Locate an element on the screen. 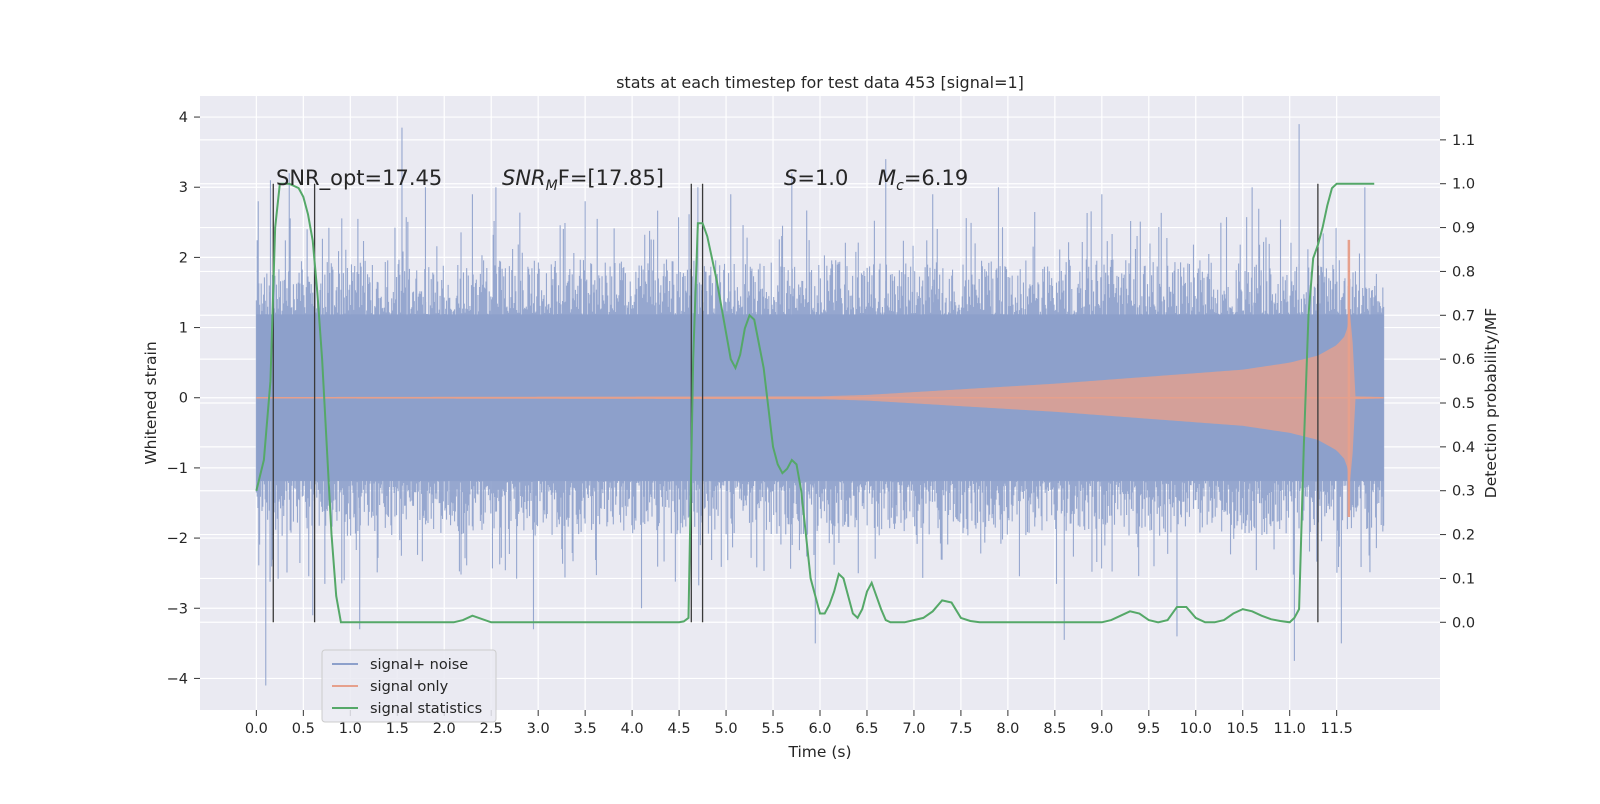 Image resolution: width=1600 pixels, height=804 pixels. y-right-tick-label: 0.4 is located at coordinates (1463, 448).